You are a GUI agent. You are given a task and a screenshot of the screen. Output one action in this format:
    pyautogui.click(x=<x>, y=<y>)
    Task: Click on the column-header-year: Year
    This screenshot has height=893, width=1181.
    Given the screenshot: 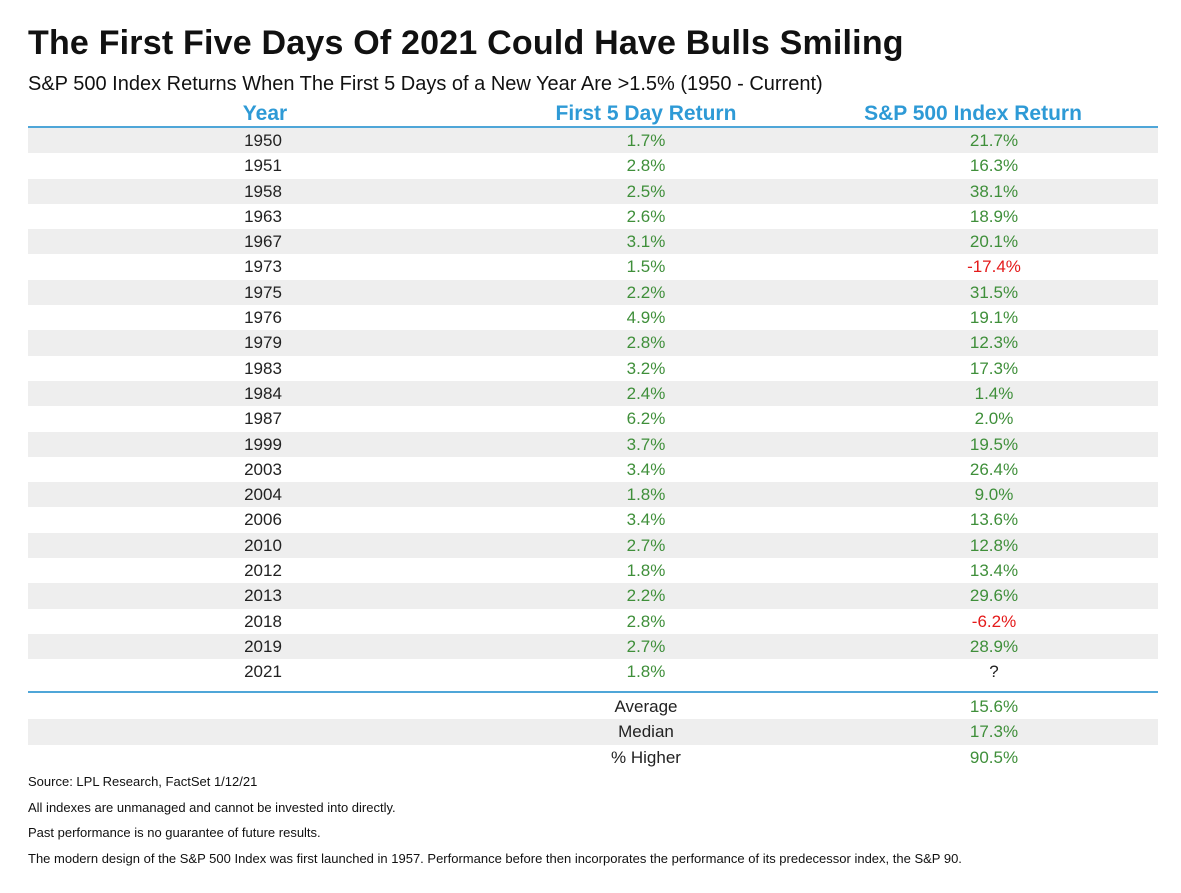 What is the action you would take?
    pyautogui.click(x=265, y=113)
    